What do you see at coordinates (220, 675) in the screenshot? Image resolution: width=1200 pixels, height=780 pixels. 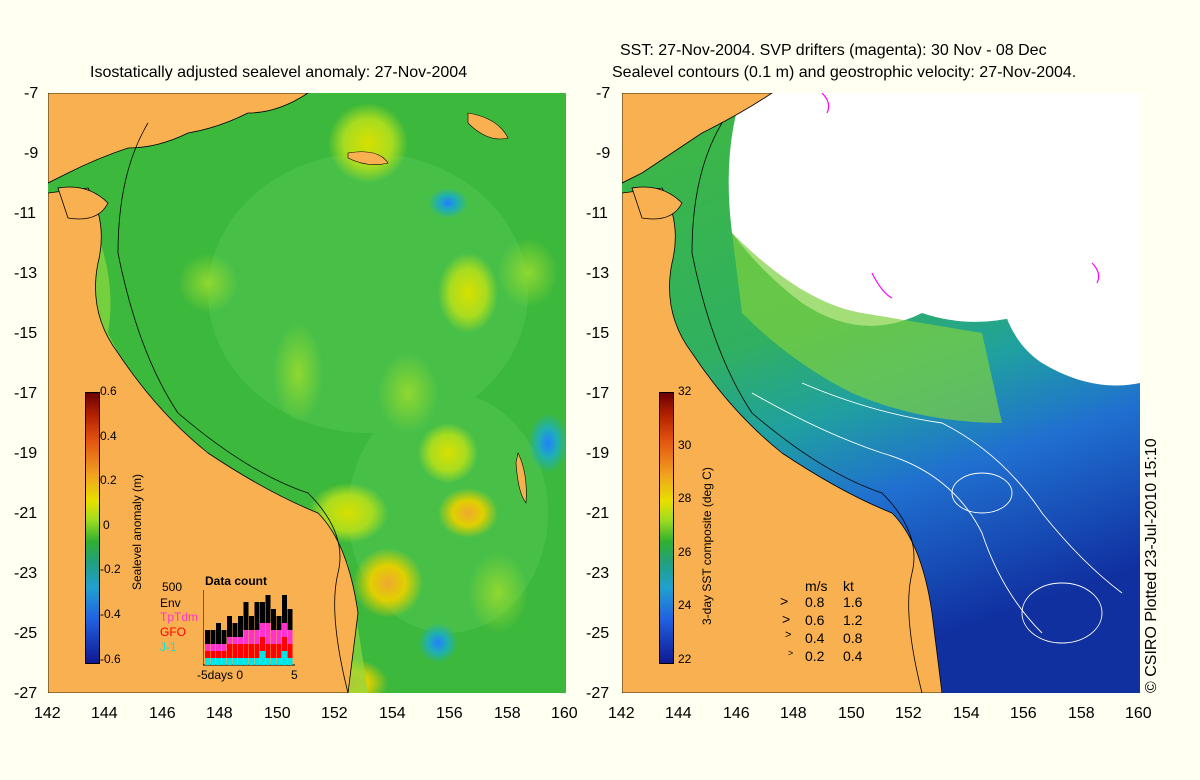 I see `data-count-xaxis: -5days 0` at bounding box center [220, 675].